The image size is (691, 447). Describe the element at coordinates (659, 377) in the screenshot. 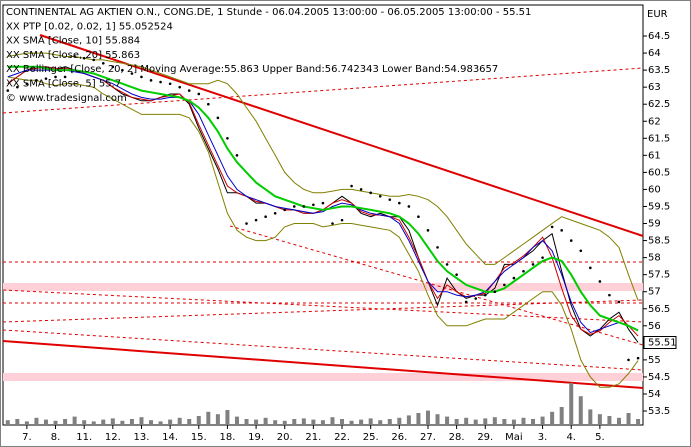

I see `y-tick-label: 54.5` at that location.